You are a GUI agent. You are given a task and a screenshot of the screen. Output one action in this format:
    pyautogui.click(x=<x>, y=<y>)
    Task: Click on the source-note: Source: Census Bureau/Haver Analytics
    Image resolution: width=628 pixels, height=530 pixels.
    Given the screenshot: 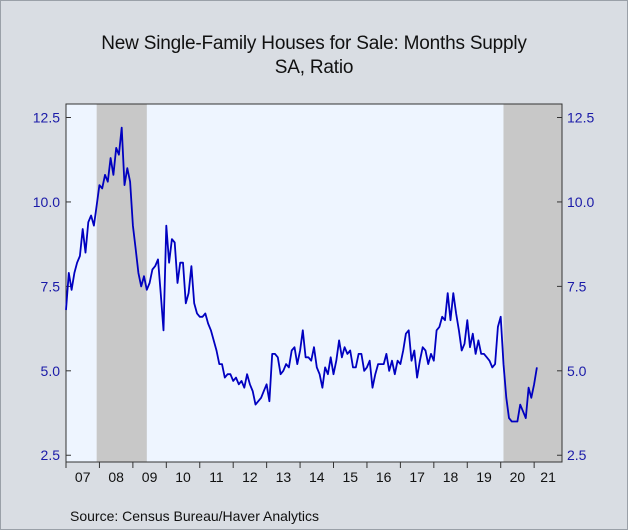 What is the action you would take?
    pyautogui.click(x=195, y=516)
    